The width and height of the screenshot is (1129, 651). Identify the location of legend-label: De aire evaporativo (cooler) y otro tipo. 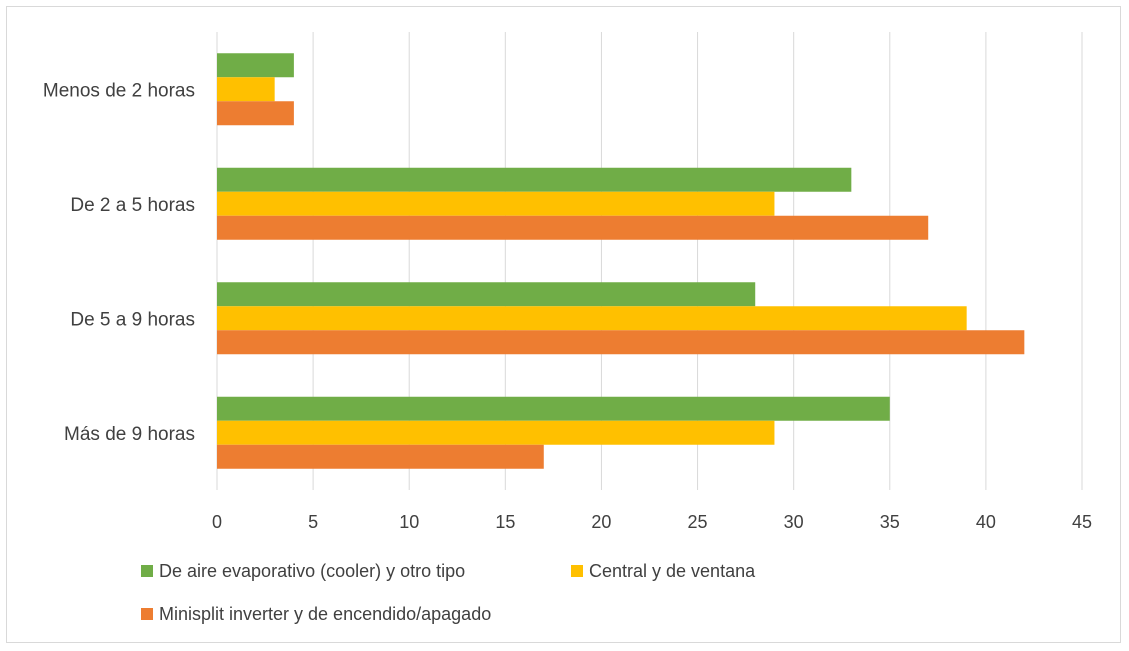
(312, 571).